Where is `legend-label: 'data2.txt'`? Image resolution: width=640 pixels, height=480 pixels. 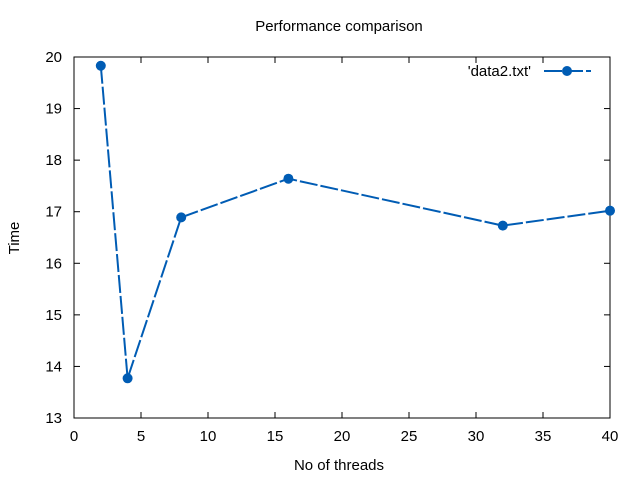
legend-label: 'data2.txt' is located at coordinates (499, 71).